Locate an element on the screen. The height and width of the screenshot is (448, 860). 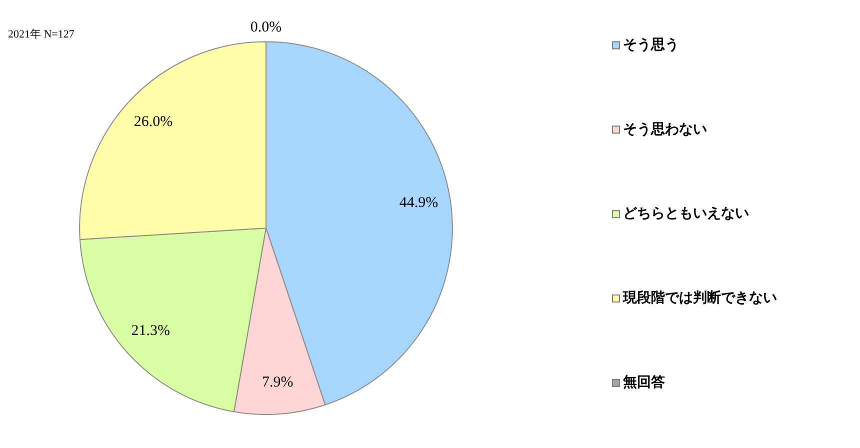
data-label: 7.9% is located at coordinates (278, 382).